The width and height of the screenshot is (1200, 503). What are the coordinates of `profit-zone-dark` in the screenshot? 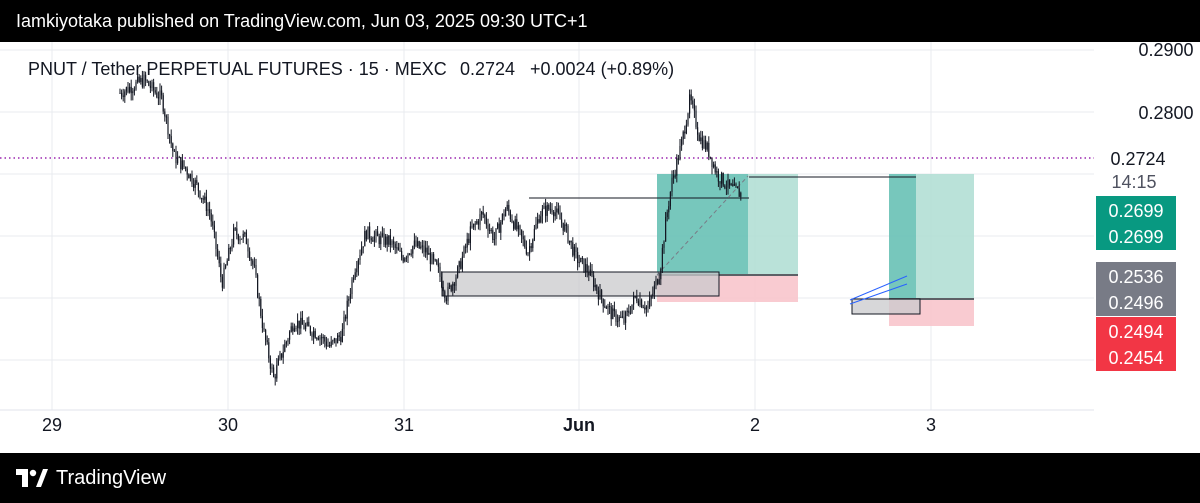 It's located at (702, 224).